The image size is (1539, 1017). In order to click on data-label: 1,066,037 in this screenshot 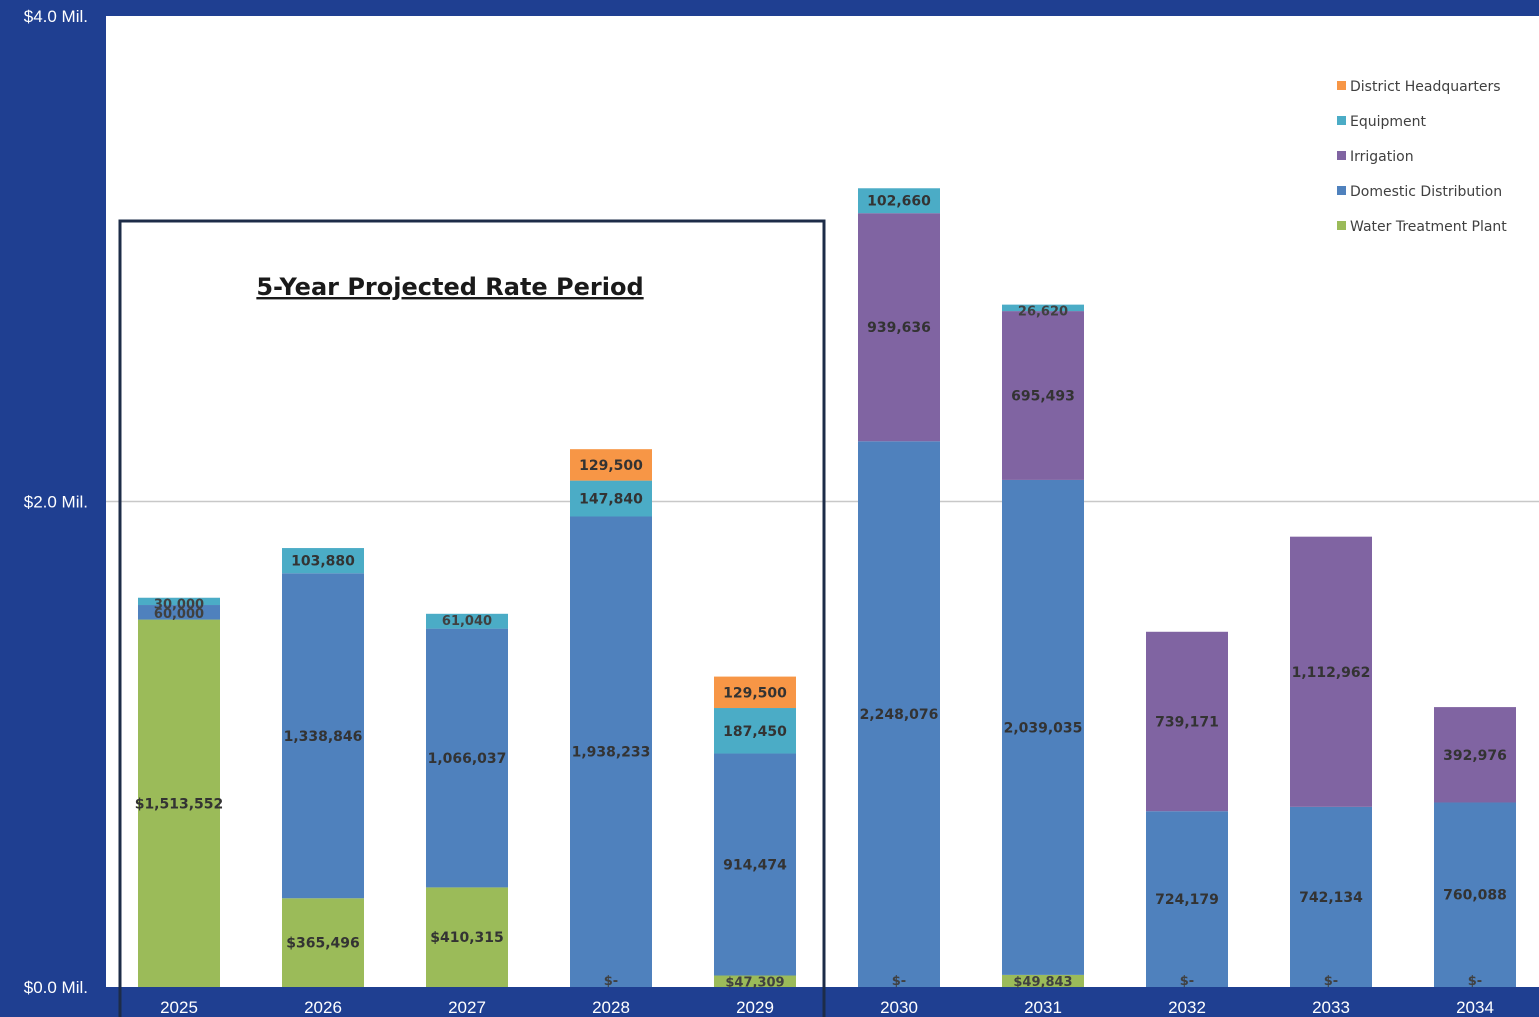, I will do `click(467, 759)`.